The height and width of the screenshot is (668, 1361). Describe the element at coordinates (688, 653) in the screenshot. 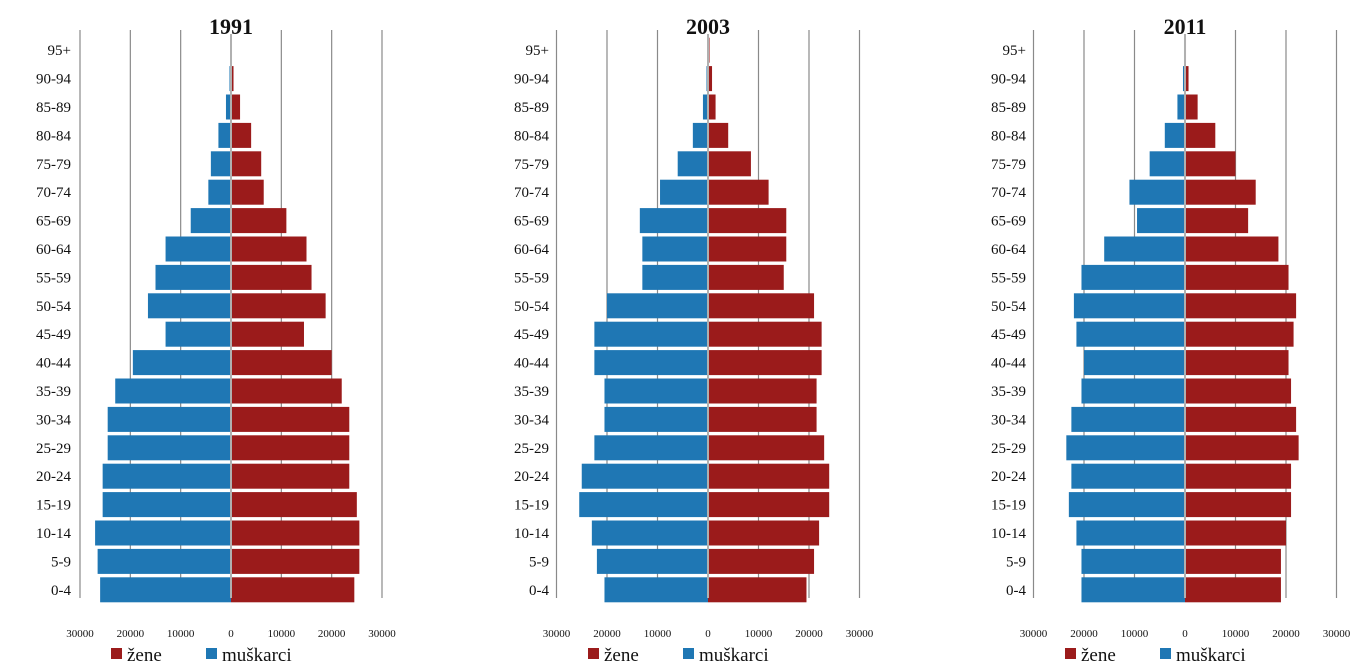

I see `legend-swatch-male` at that location.